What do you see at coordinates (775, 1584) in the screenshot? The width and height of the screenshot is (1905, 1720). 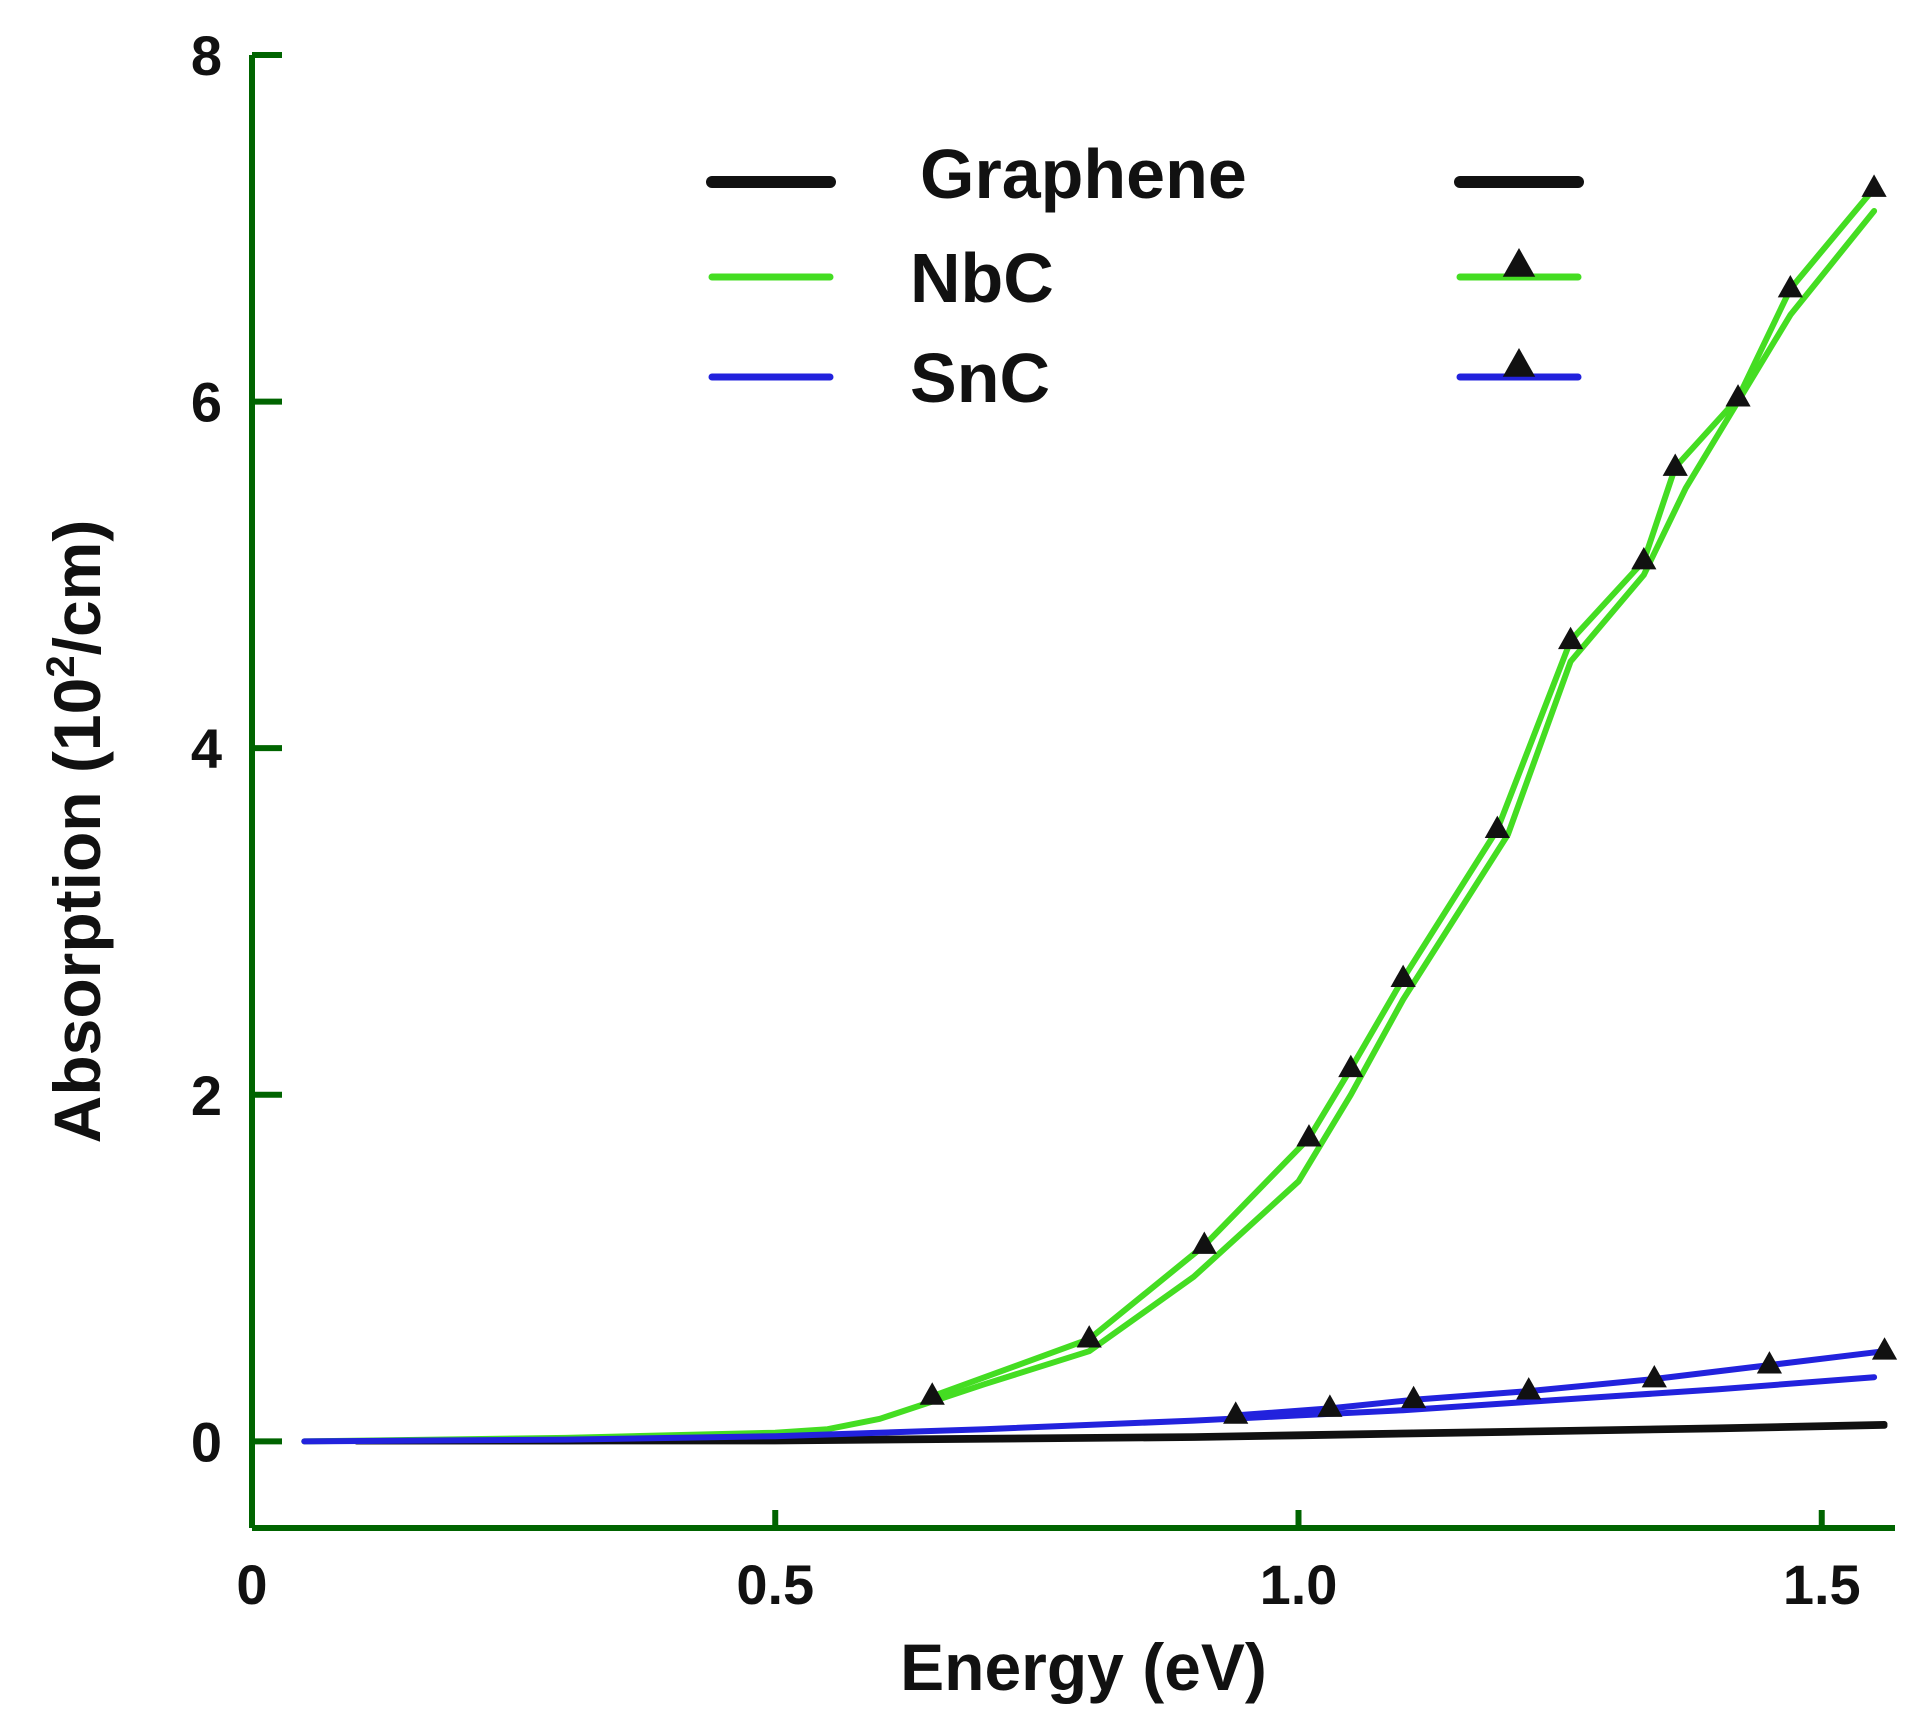 I see `x-tick-label: 0.5` at bounding box center [775, 1584].